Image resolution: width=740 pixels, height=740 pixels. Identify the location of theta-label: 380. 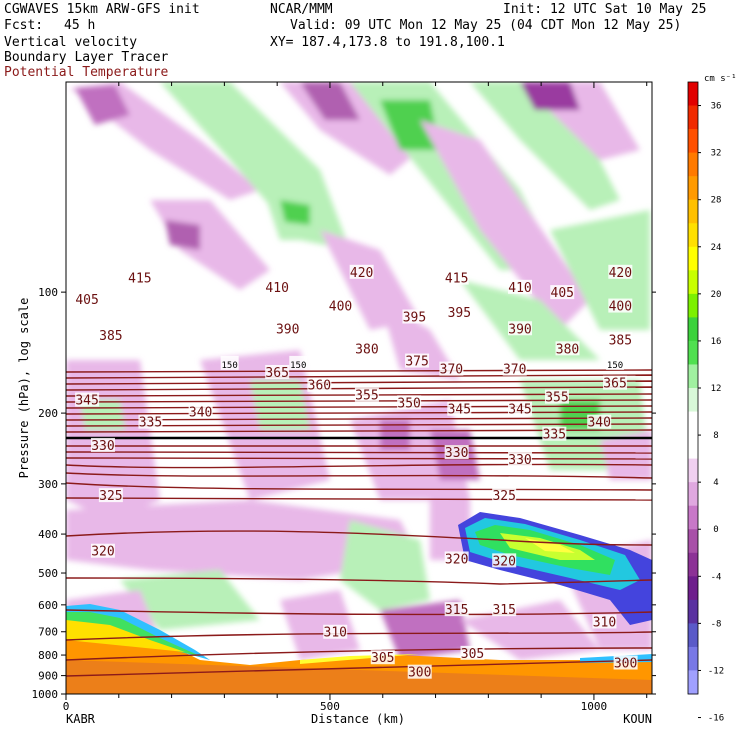
(366, 349).